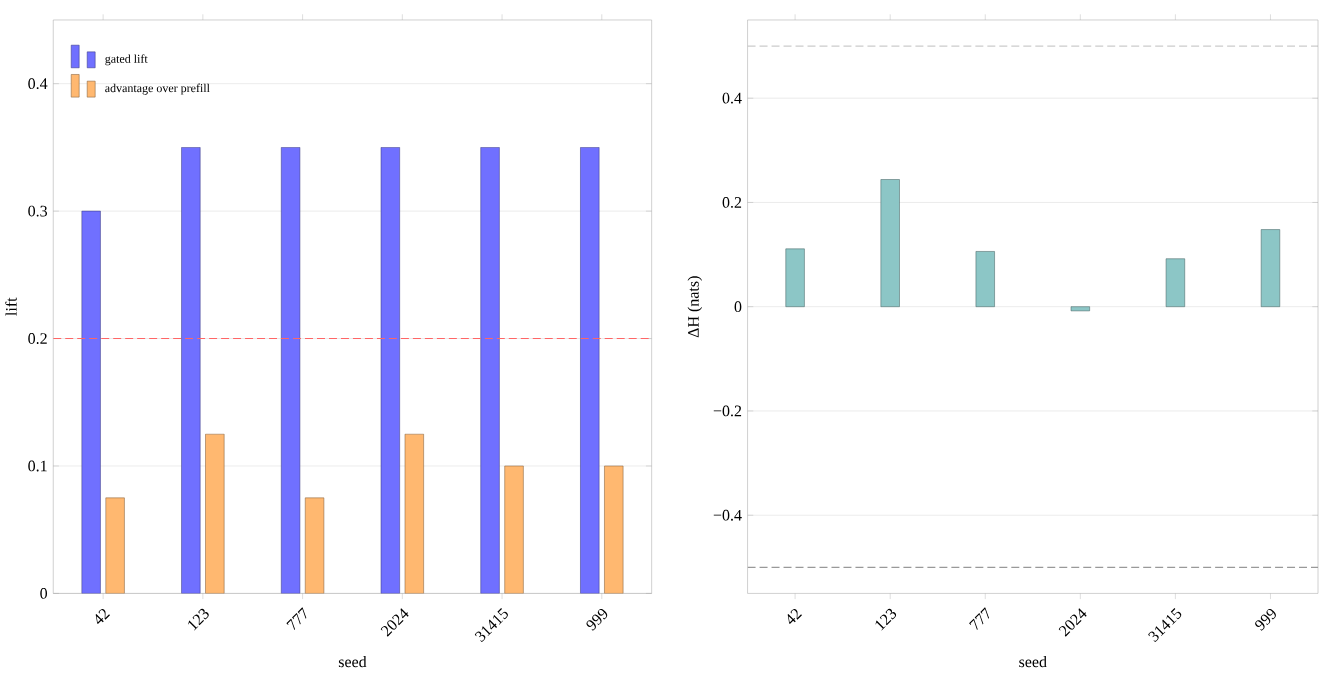  Describe the element at coordinates (157, 89) in the screenshot. I see `legend-label: advantage over prefill` at that location.